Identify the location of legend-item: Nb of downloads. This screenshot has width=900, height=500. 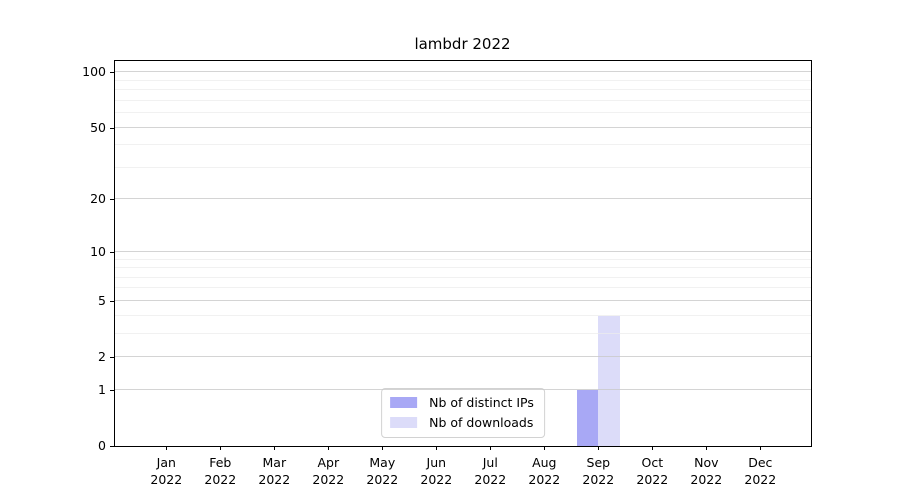
(462, 422).